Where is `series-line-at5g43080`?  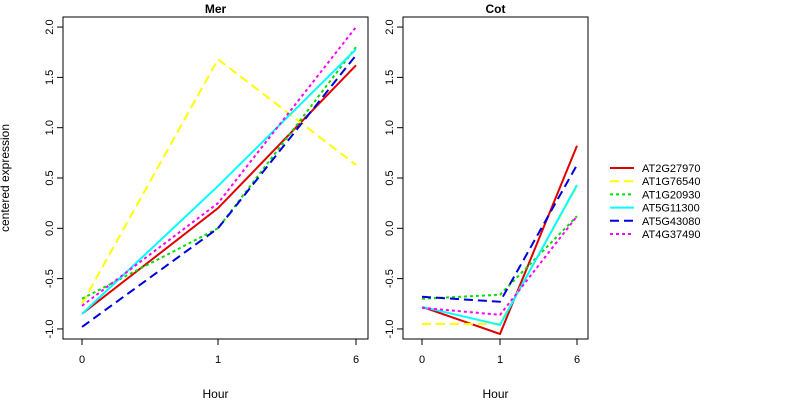
series-line-at5g43080 is located at coordinates (499, 233).